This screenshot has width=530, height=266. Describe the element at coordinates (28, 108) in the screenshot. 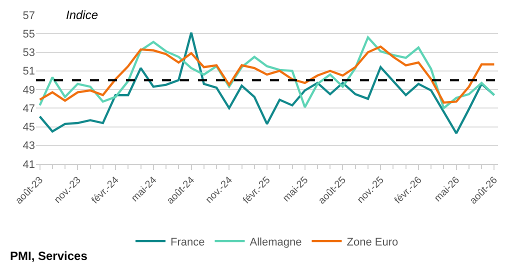

I see `y-tick-label: 47` at that location.